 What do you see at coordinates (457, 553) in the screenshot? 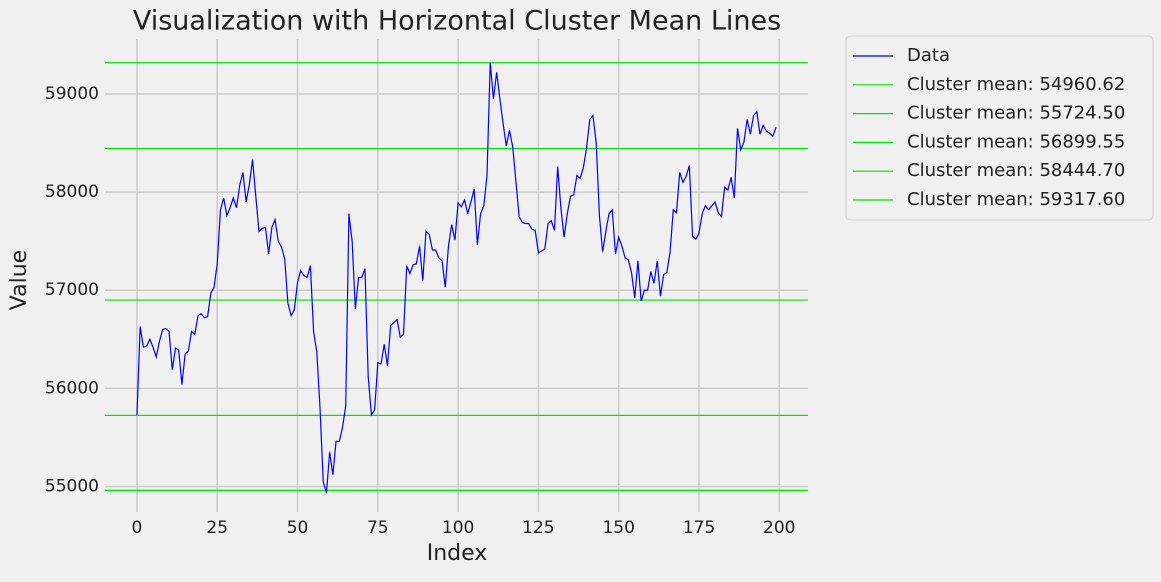
I see `x-axis-label: Index` at bounding box center [457, 553].